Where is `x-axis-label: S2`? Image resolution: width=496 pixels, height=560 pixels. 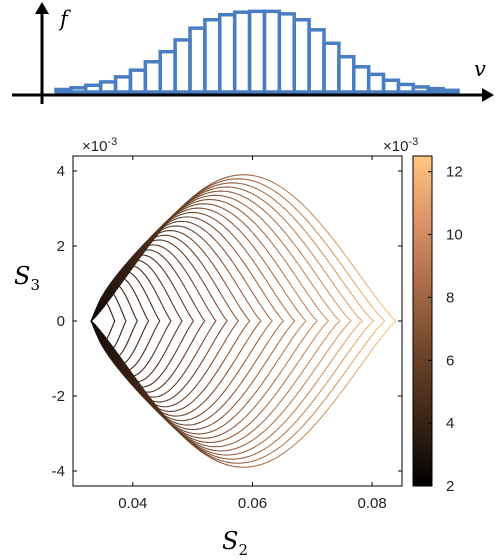
x-axis-label: S2 is located at coordinates (235, 543).